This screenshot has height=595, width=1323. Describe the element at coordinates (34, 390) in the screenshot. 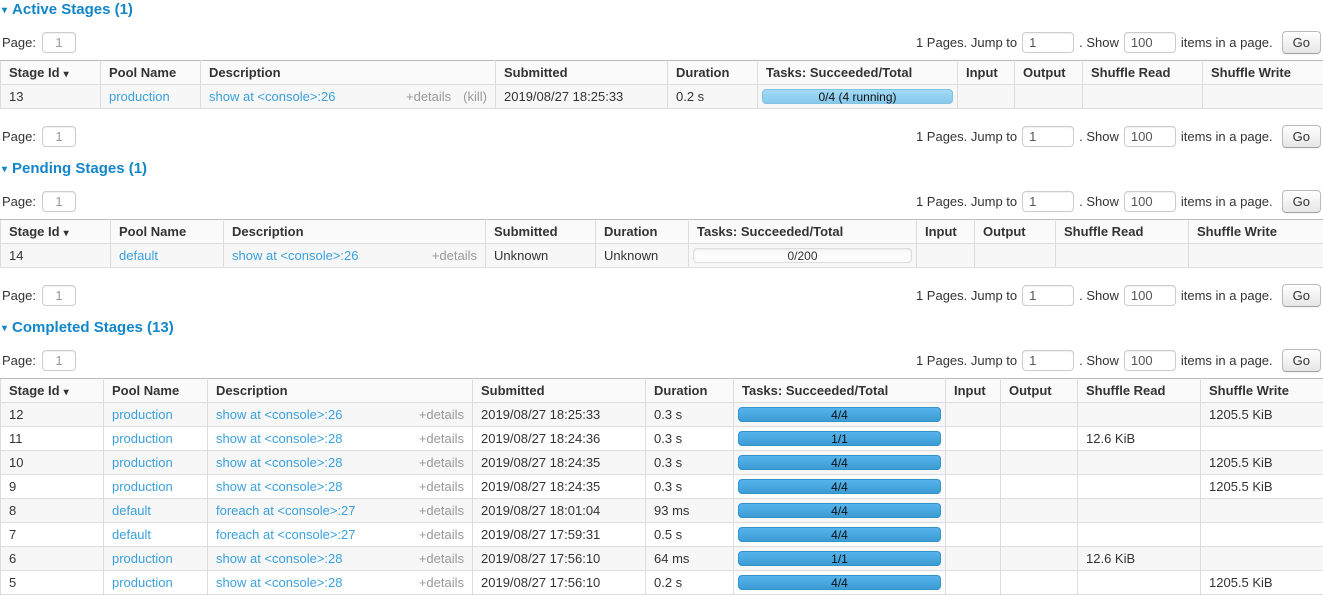

I see `col-header-label: Stage Id` at that location.